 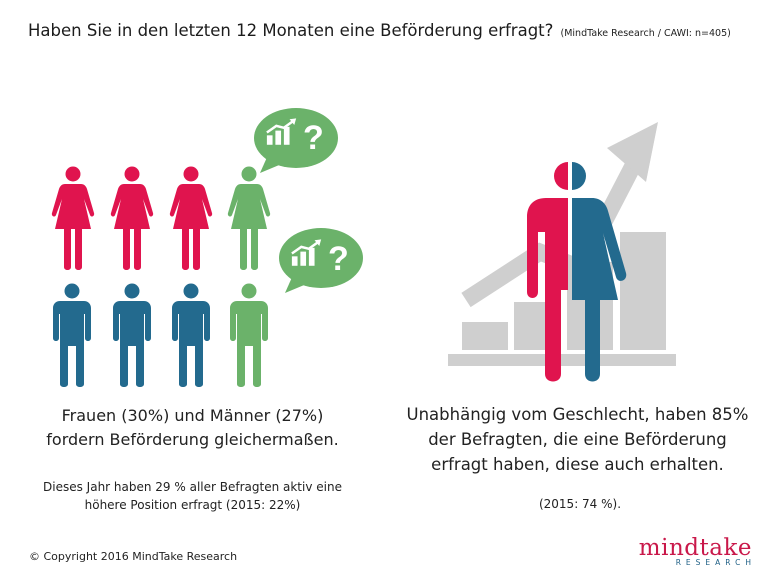 I want to click on speech-bubble-women: ?, so click(x=296, y=140).